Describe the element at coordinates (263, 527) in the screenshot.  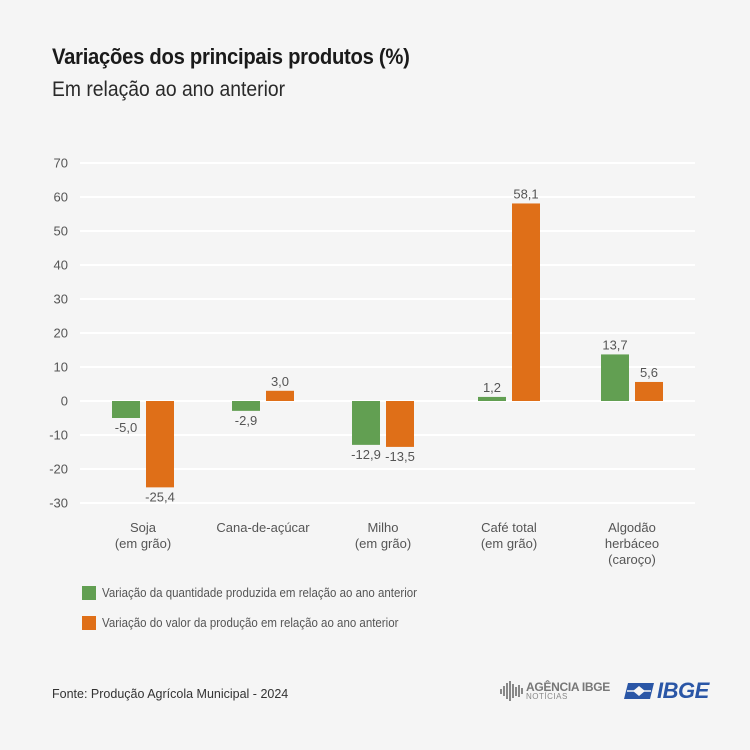
I see `category-label: Cana-de-açúcar` at that location.